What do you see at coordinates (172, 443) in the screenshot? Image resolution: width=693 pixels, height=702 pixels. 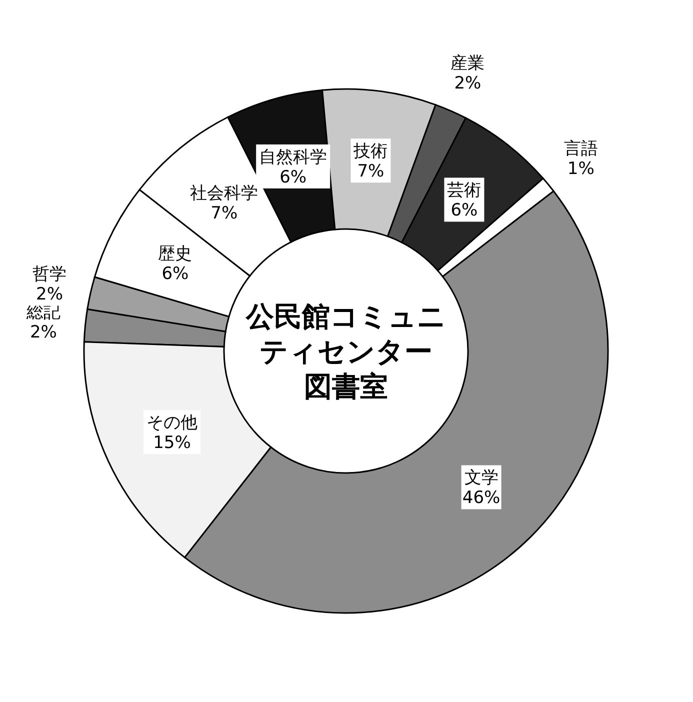 I see `data-label: 15%` at bounding box center [172, 443].